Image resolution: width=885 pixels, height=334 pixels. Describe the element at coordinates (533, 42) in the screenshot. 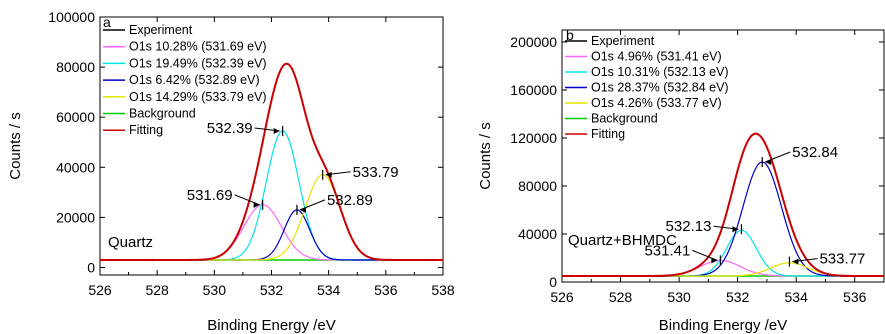

I see `y-tick-label: 200000` at that location.